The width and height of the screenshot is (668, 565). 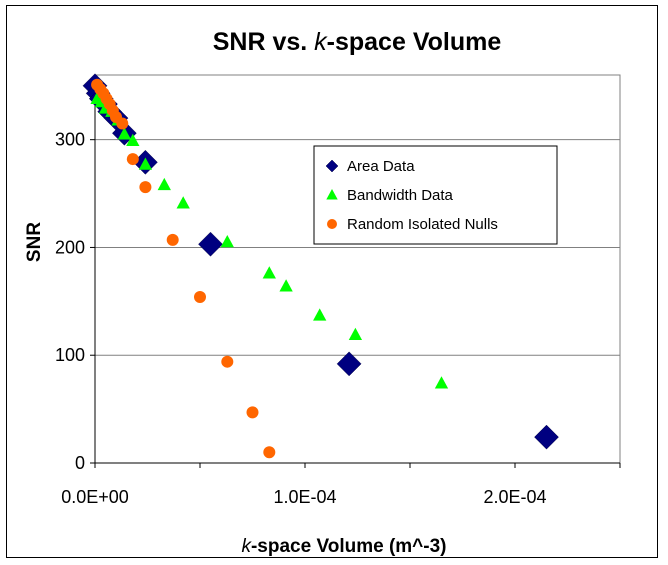 What do you see at coordinates (422, 224) in the screenshot?
I see `legend-label-2: Random Isolated Nulls` at bounding box center [422, 224].